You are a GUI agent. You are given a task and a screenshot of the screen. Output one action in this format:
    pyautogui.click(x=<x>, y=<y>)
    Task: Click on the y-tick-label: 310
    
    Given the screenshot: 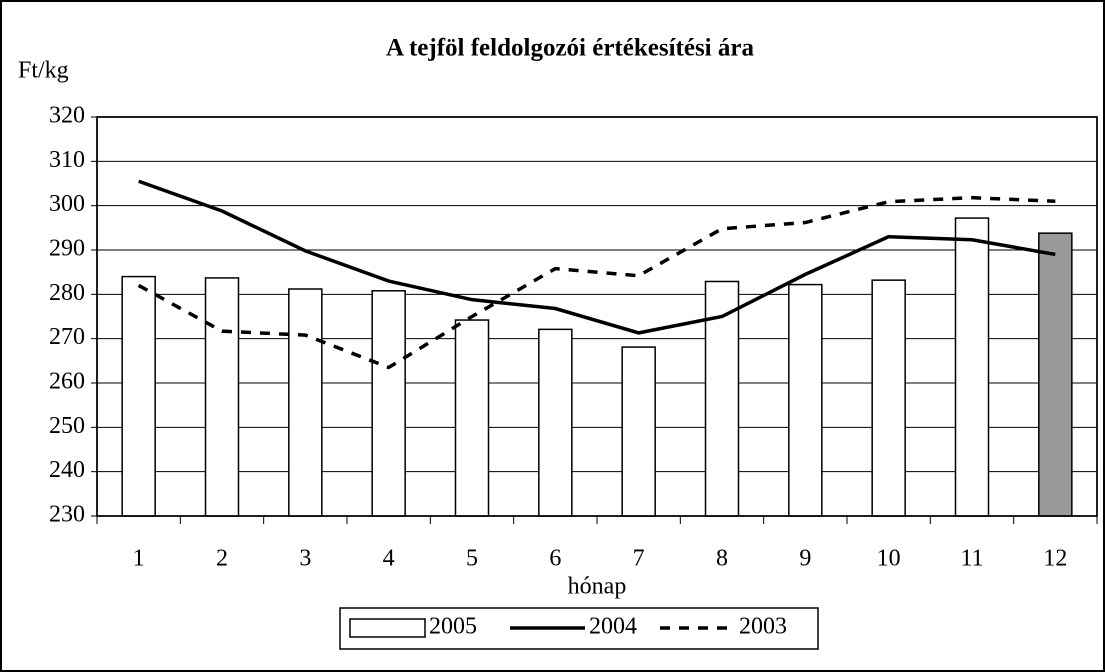 What is the action you would take?
    pyautogui.click(x=67, y=160)
    